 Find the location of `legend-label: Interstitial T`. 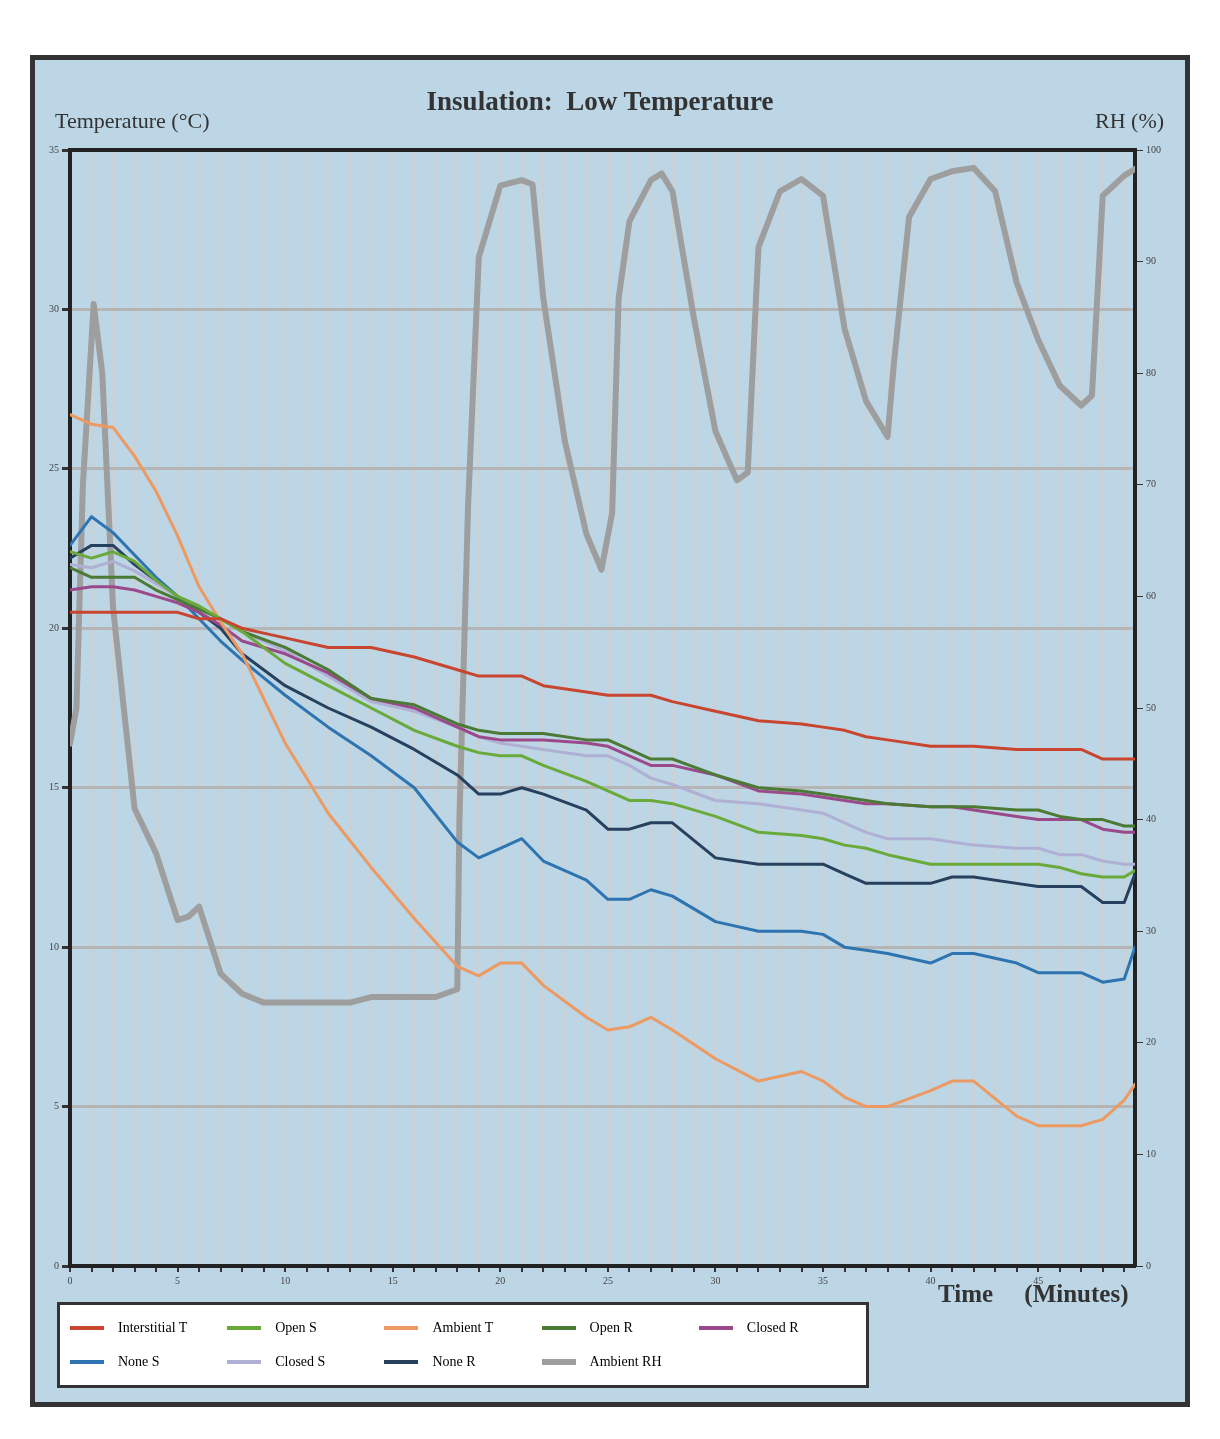

legend-label: Interstitial T is located at coordinates (153, 1328).